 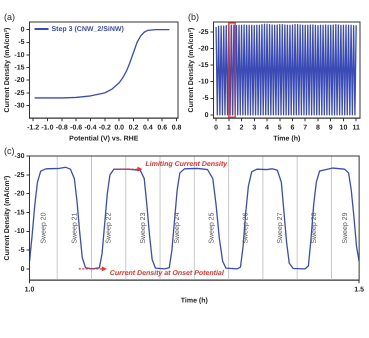 What do you see at coordinates (193, 17) in the screenshot?
I see `chart-title: (b)` at bounding box center [193, 17].